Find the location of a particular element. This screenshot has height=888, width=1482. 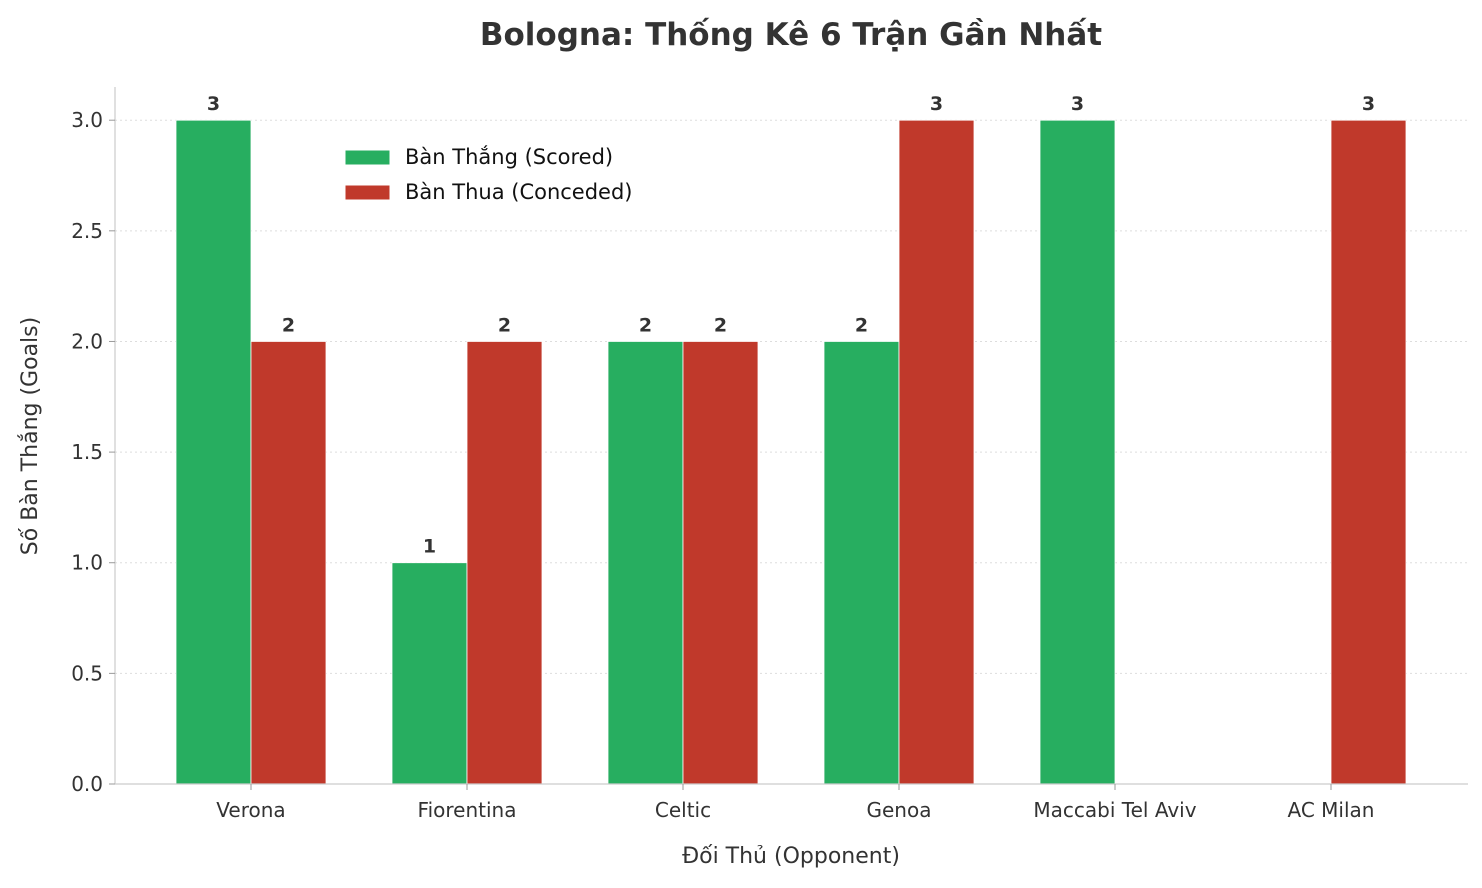

y-ticks: 0.0 0.5 1.0 1.5 2.0 2.5 3.0 is located at coordinates (93, 452).